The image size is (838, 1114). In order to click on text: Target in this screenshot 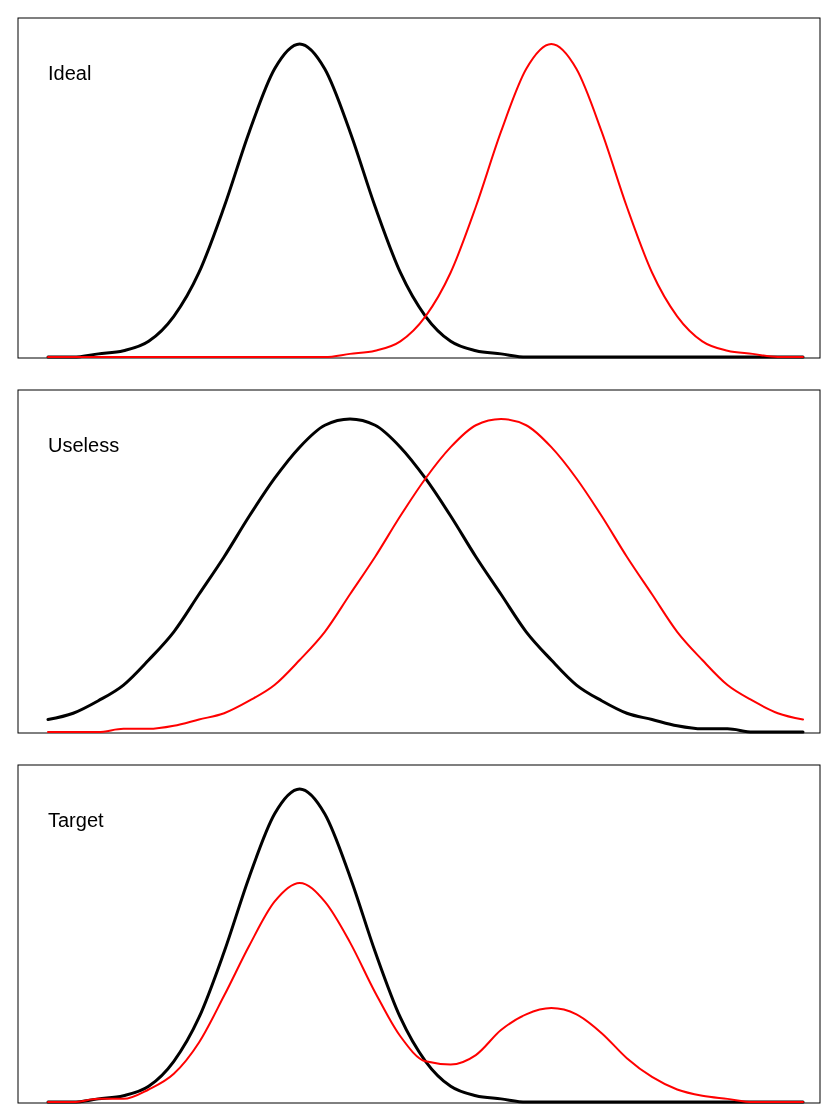, I will do `click(76, 820)`.